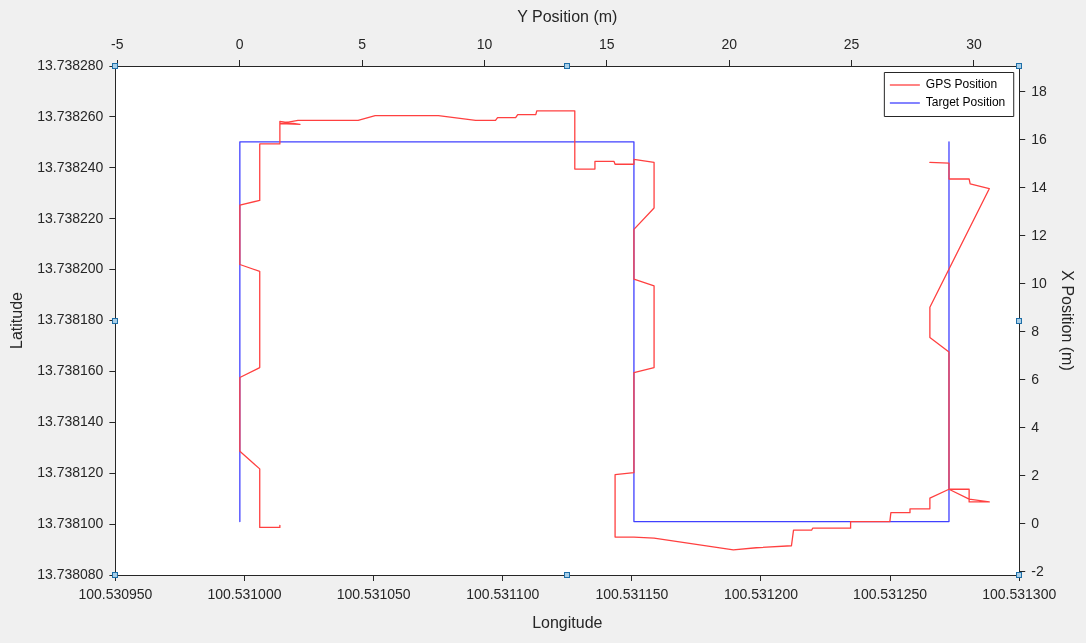 The image size is (1086, 643). I want to click on legend-label: GPS Position, so click(961, 84).